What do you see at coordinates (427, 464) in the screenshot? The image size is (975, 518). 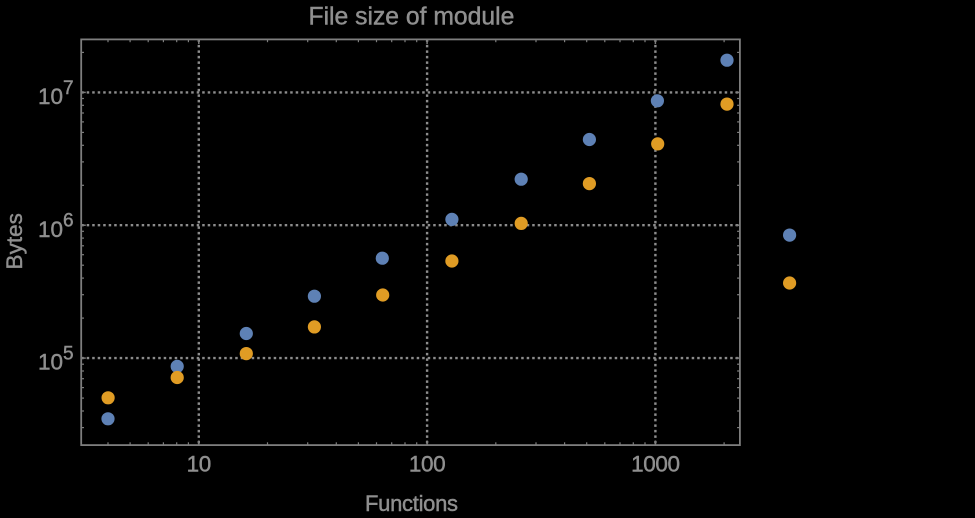 I see `svg-text: 100` at bounding box center [427, 464].